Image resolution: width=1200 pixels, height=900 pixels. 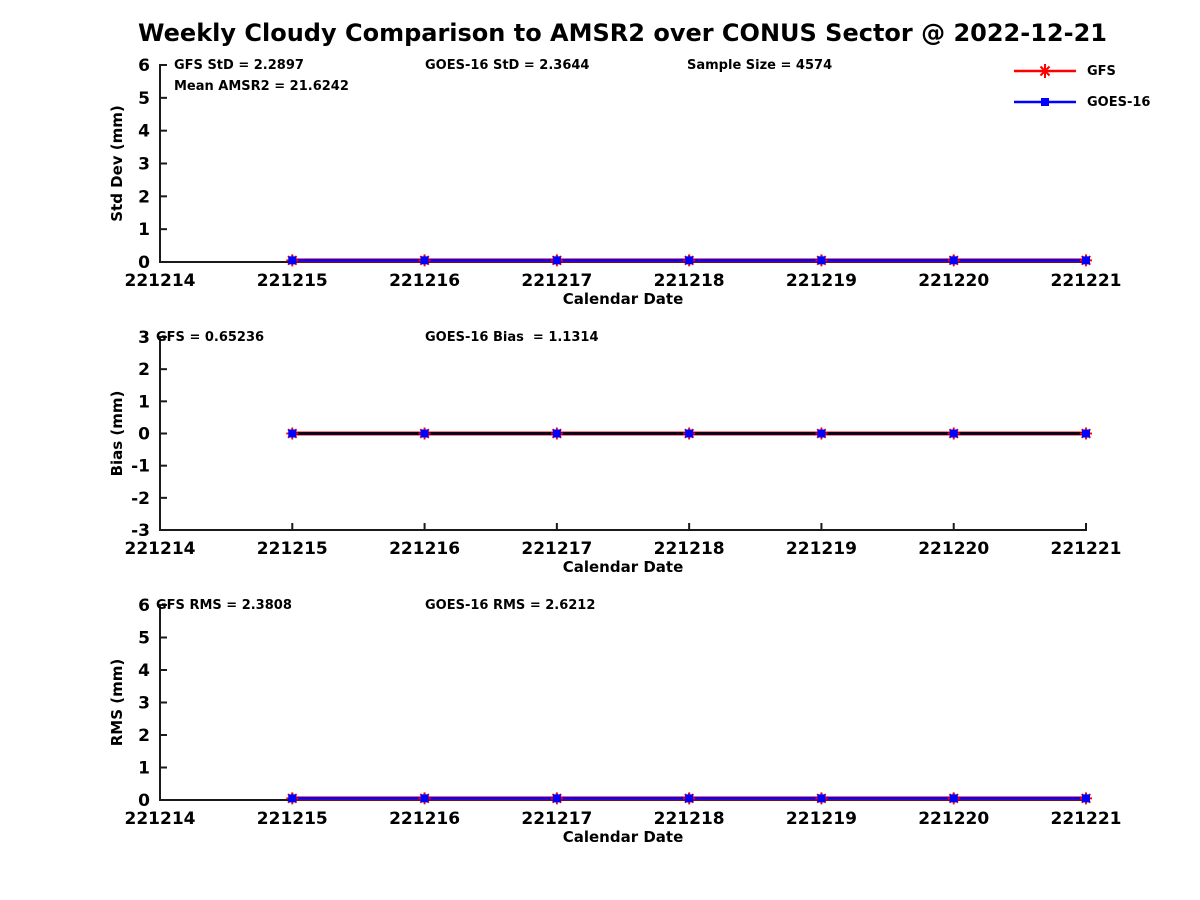 I want to click on y-axis-label: Std Dev (mm), so click(x=117, y=163).